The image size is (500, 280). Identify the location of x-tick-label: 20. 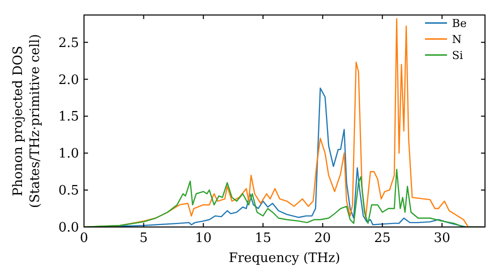
(322, 238).